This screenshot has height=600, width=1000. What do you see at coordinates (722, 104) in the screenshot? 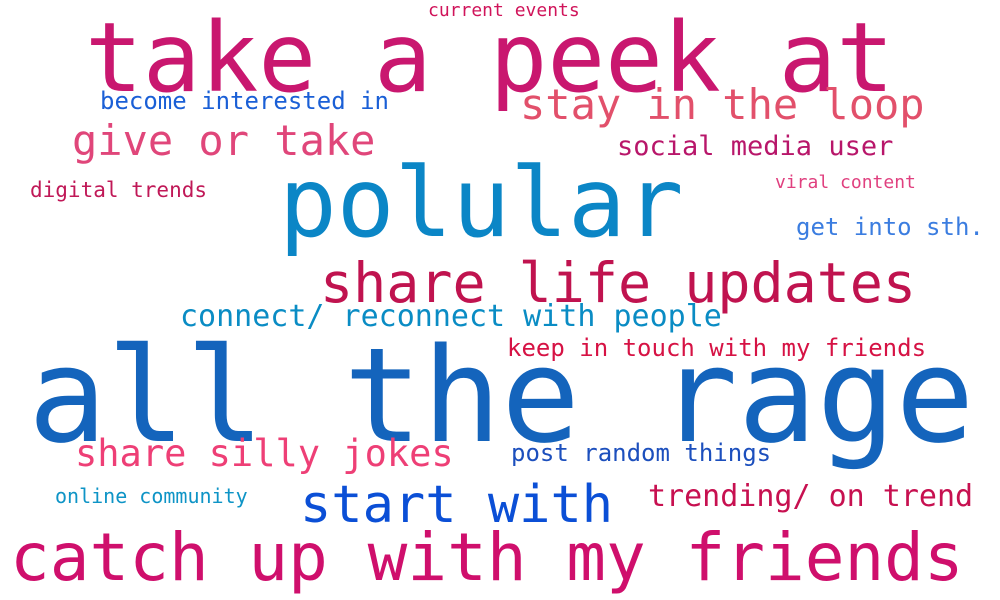
I see `word-stay-in-the-loop: stay in the loop` at bounding box center [722, 104].